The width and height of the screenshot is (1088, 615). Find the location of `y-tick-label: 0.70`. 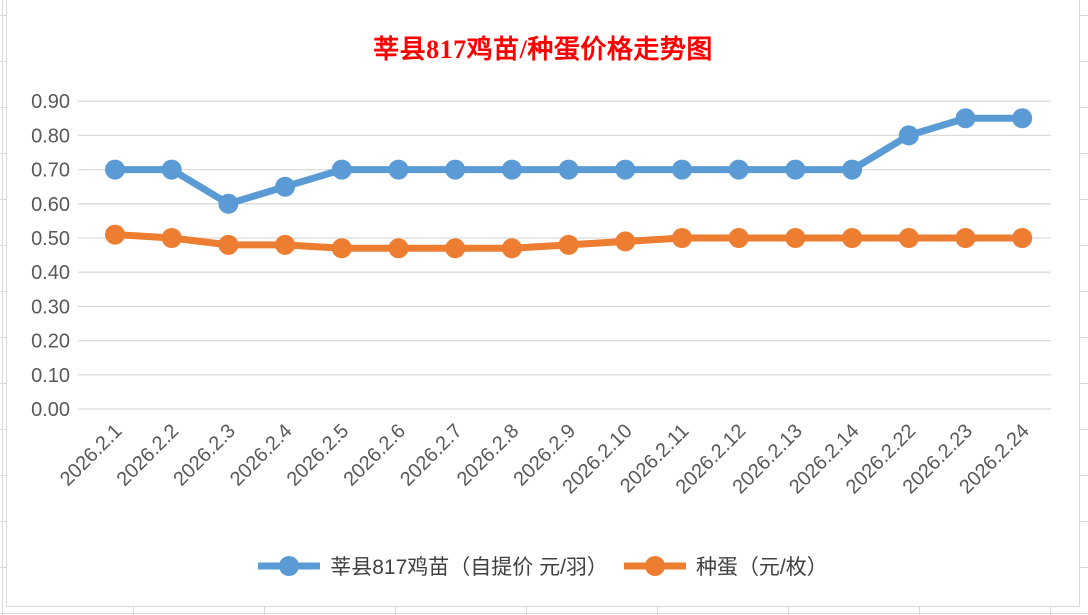

y-tick-label: 0.70 is located at coordinates (50, 171).